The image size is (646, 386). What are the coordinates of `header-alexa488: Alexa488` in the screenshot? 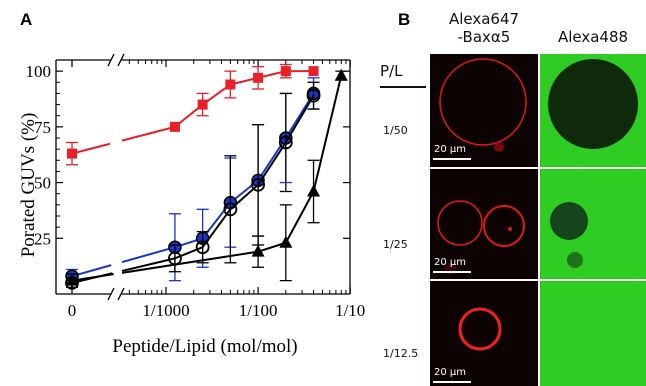 It's located at (593, 37).